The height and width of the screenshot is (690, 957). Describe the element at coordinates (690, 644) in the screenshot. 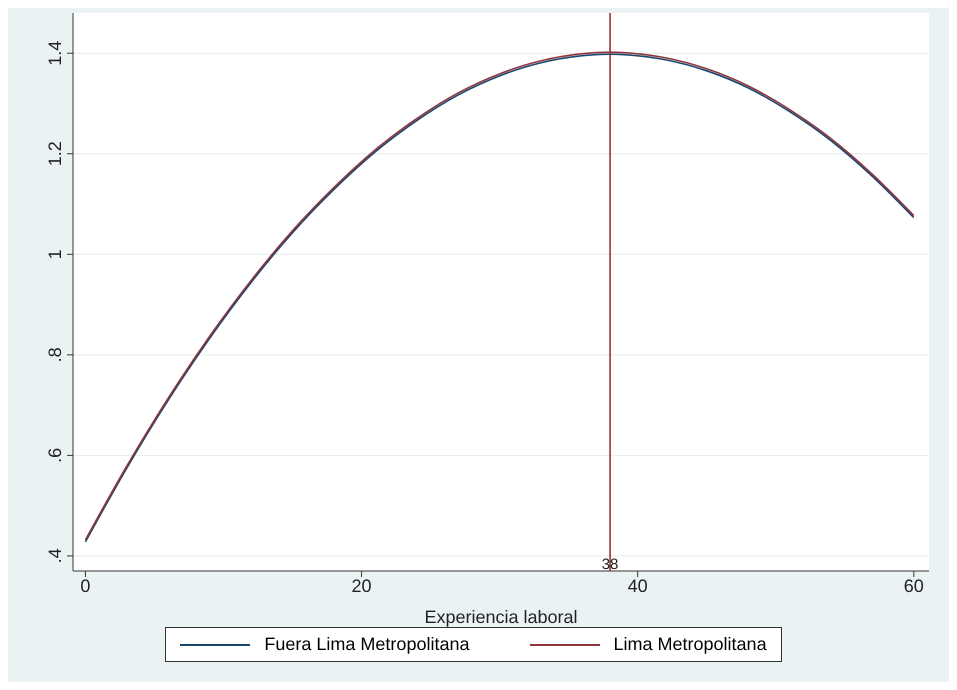

I see `legend-label: Lima Metropolitana` at that location.